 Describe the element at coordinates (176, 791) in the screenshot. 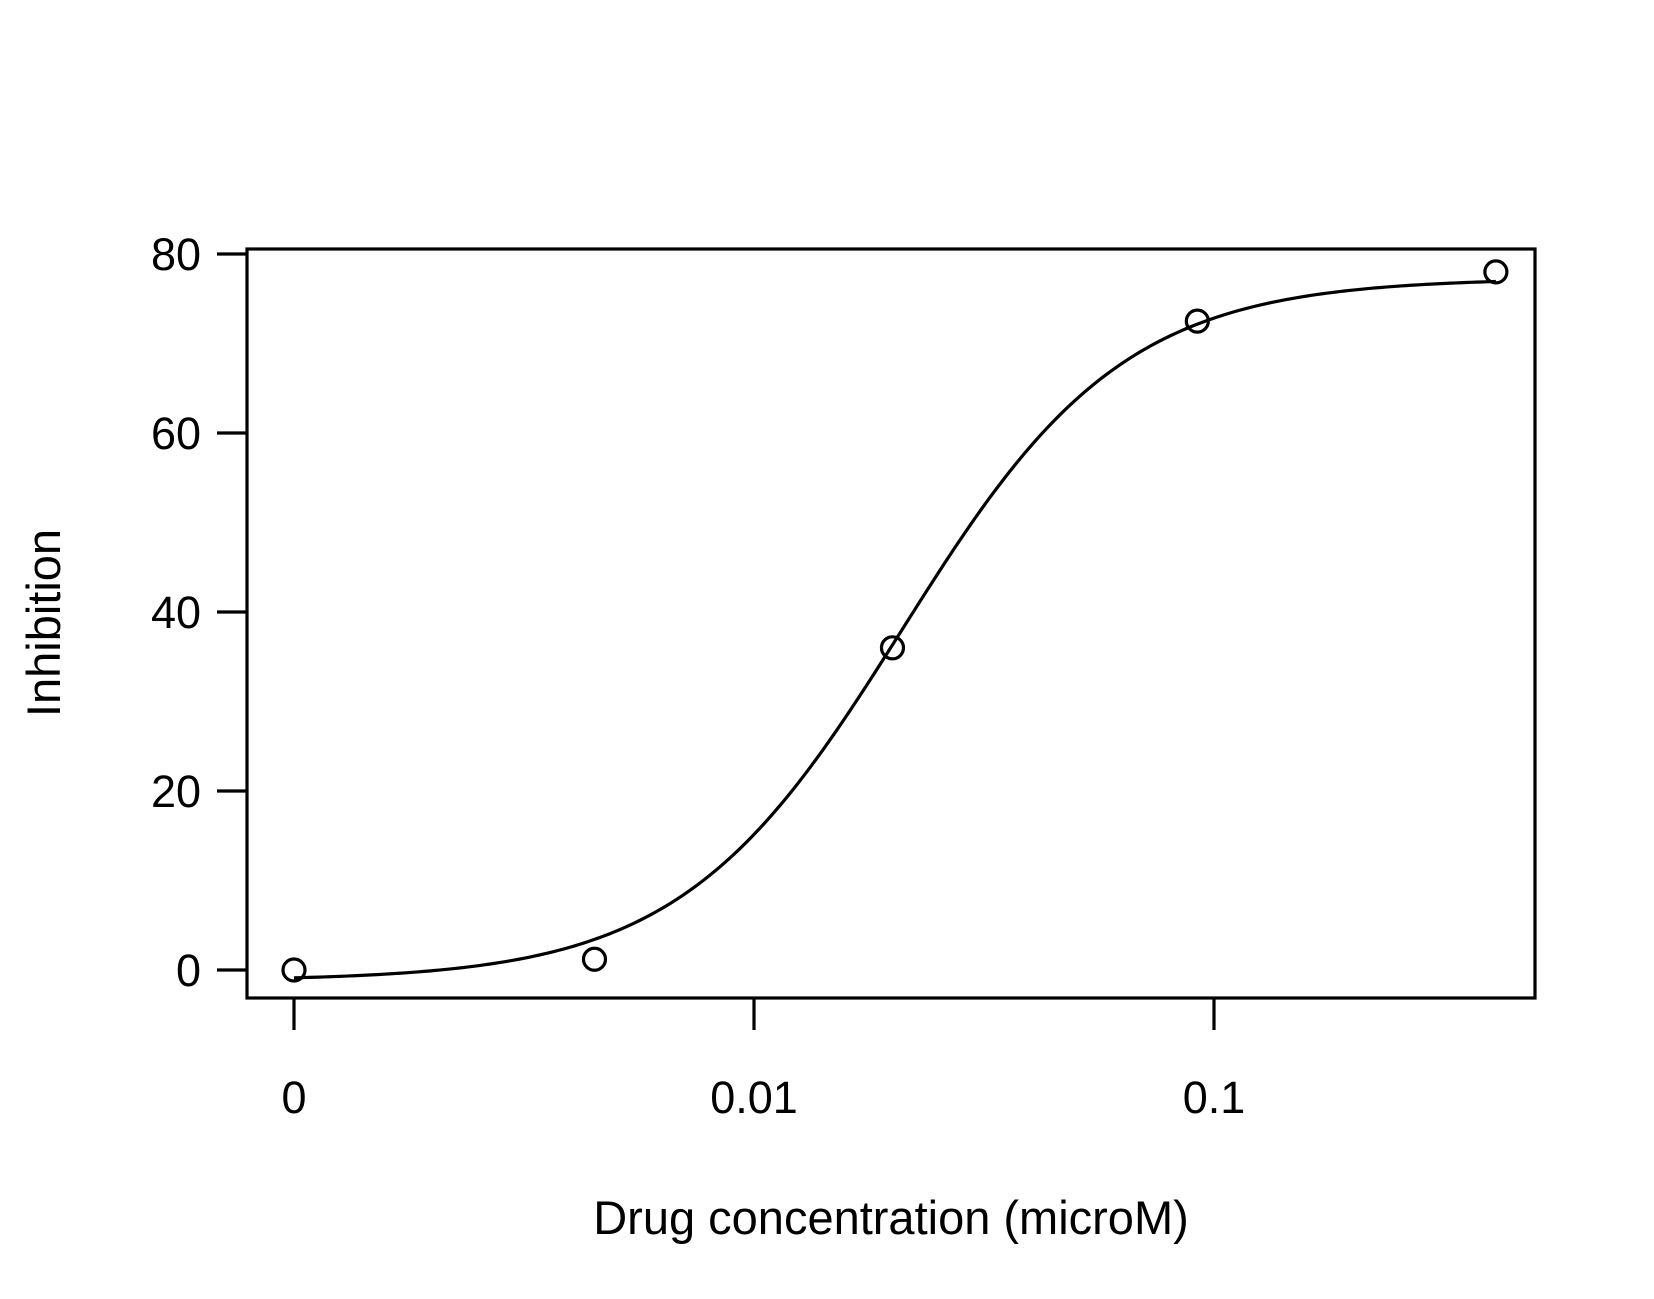

I see `y-tick-label: 20` at that location.